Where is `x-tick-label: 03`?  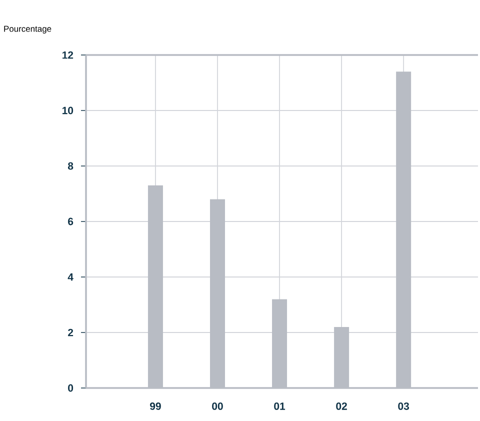 x-tick-label: 03 is located at coordinates (404, 406).